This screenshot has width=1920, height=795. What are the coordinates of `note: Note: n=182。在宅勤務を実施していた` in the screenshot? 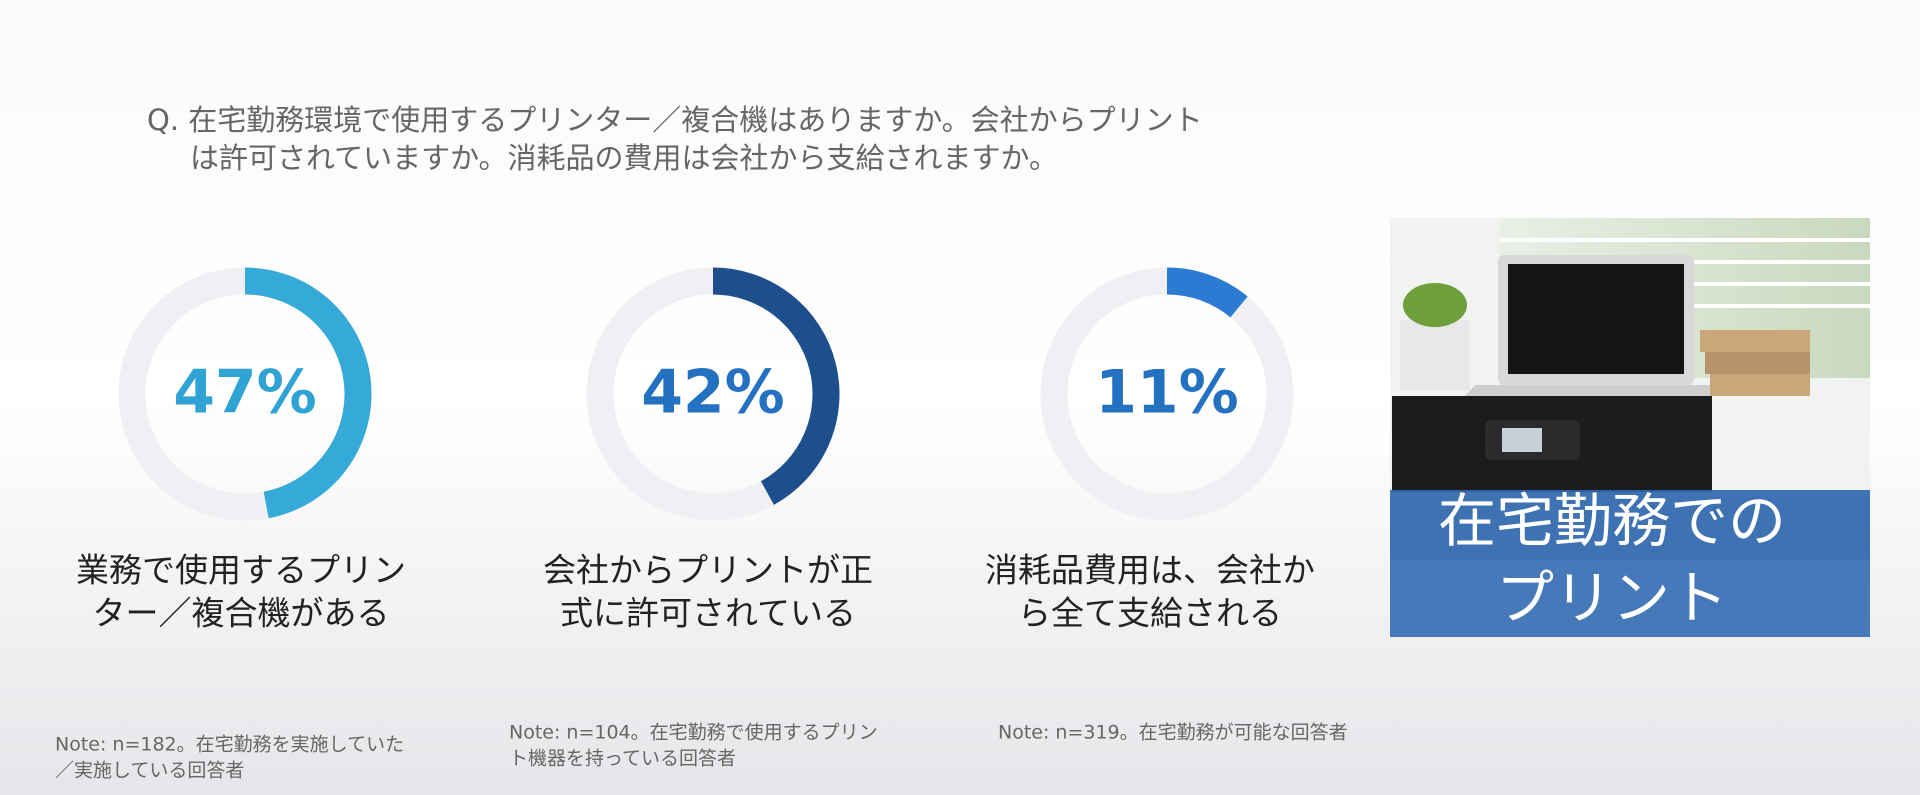 It's located at (229, 745).